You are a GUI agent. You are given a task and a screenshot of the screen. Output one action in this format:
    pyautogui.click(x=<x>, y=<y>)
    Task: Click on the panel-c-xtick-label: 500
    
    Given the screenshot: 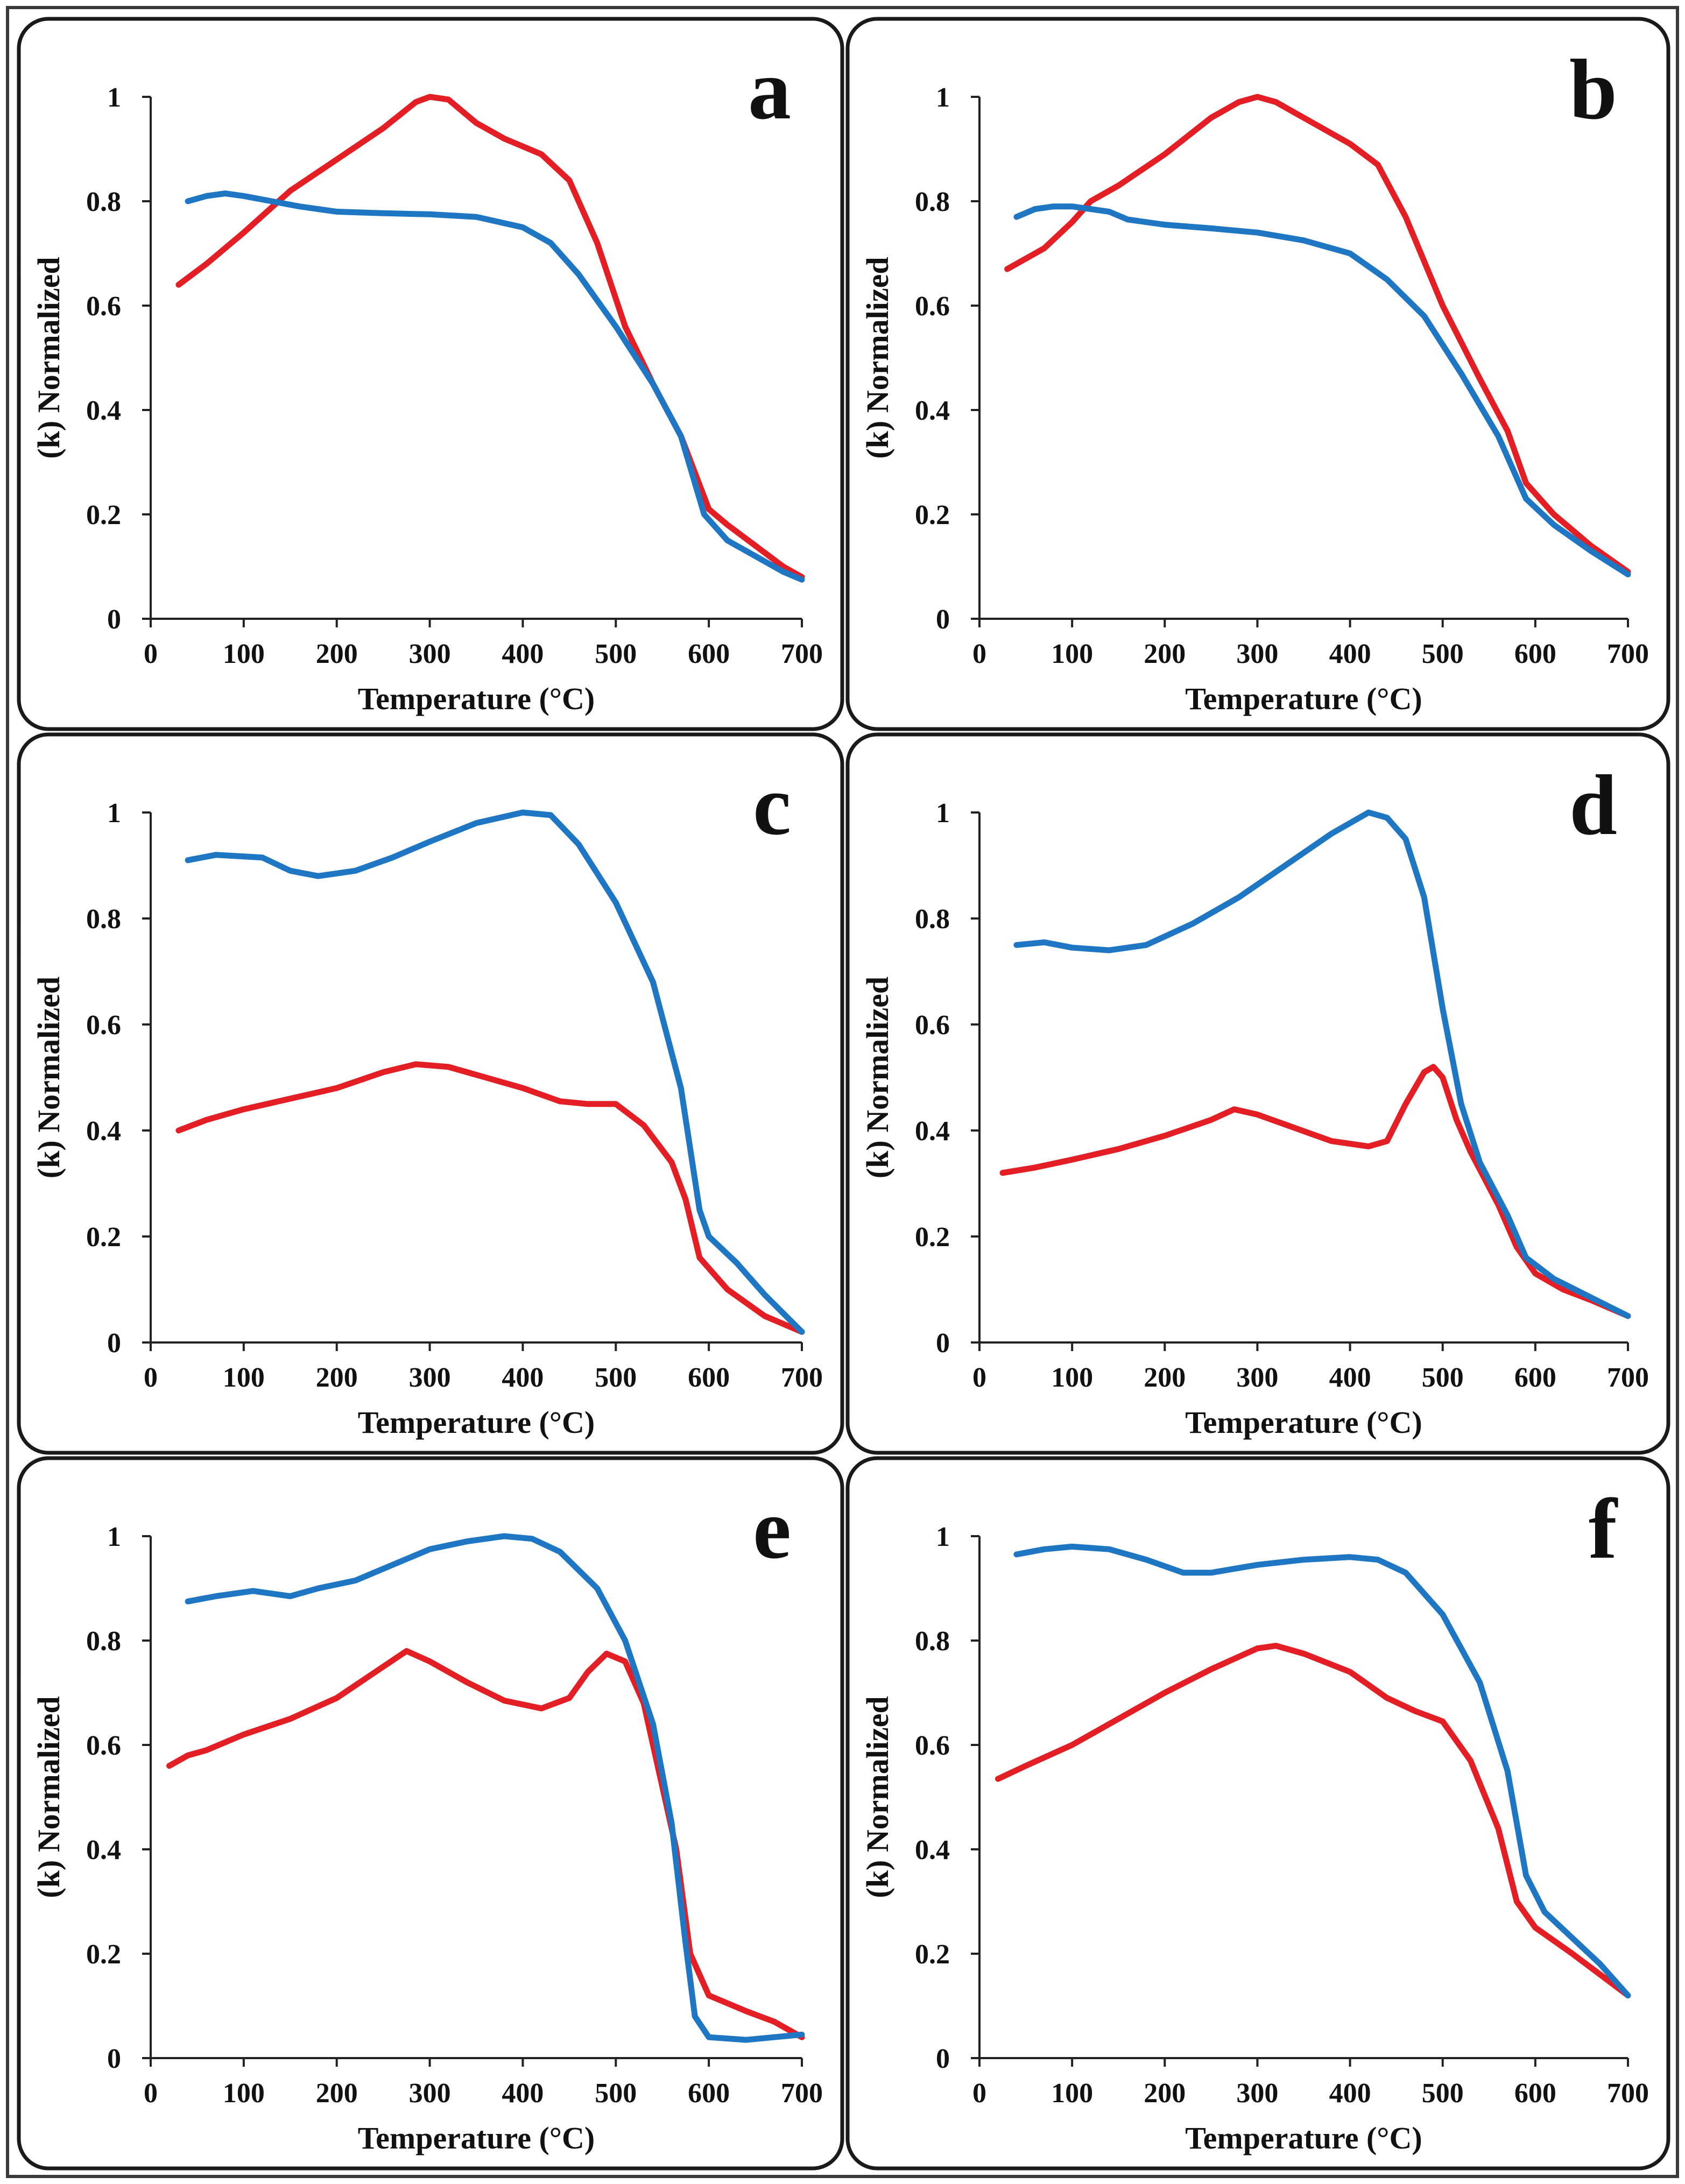 What is the action you would take?
    pyautogui.click(x=616, y=1378)
    